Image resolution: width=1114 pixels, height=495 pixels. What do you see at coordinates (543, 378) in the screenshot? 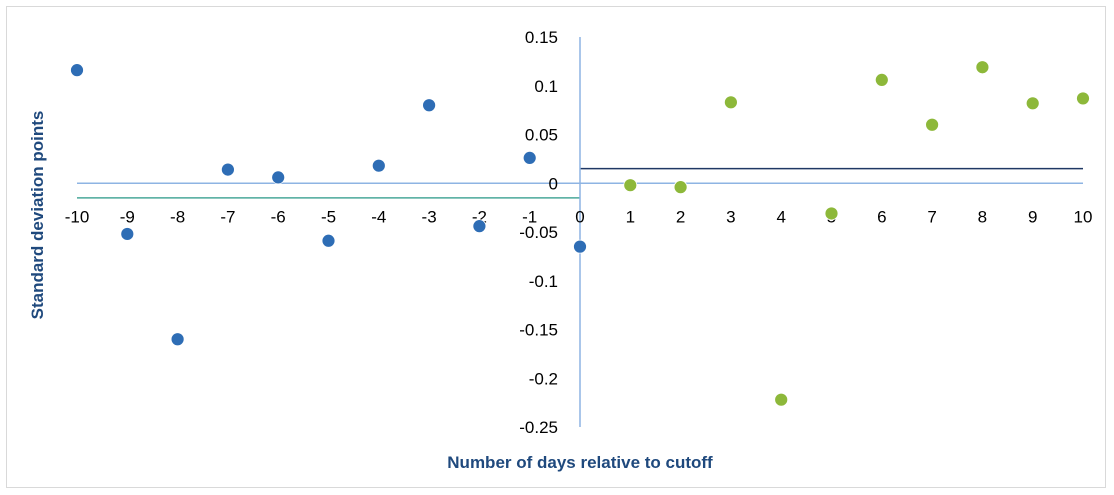
I see `y-tick-label: -0.2` at bounding box center [543, 378].